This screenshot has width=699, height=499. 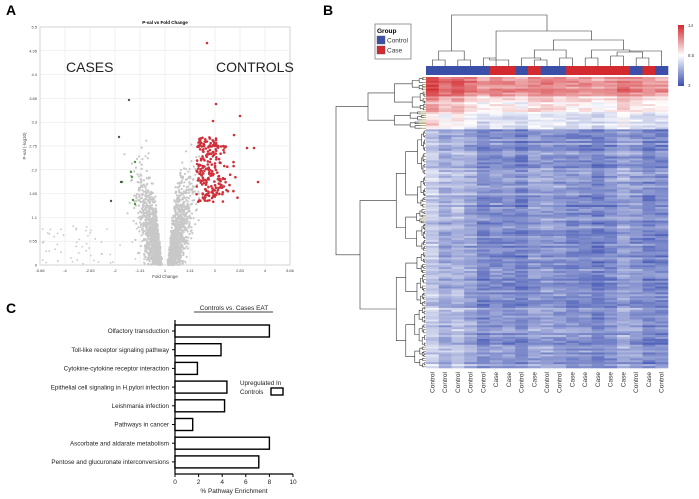 I want to click on point-up-in-cases, so click(x=135, y=204).